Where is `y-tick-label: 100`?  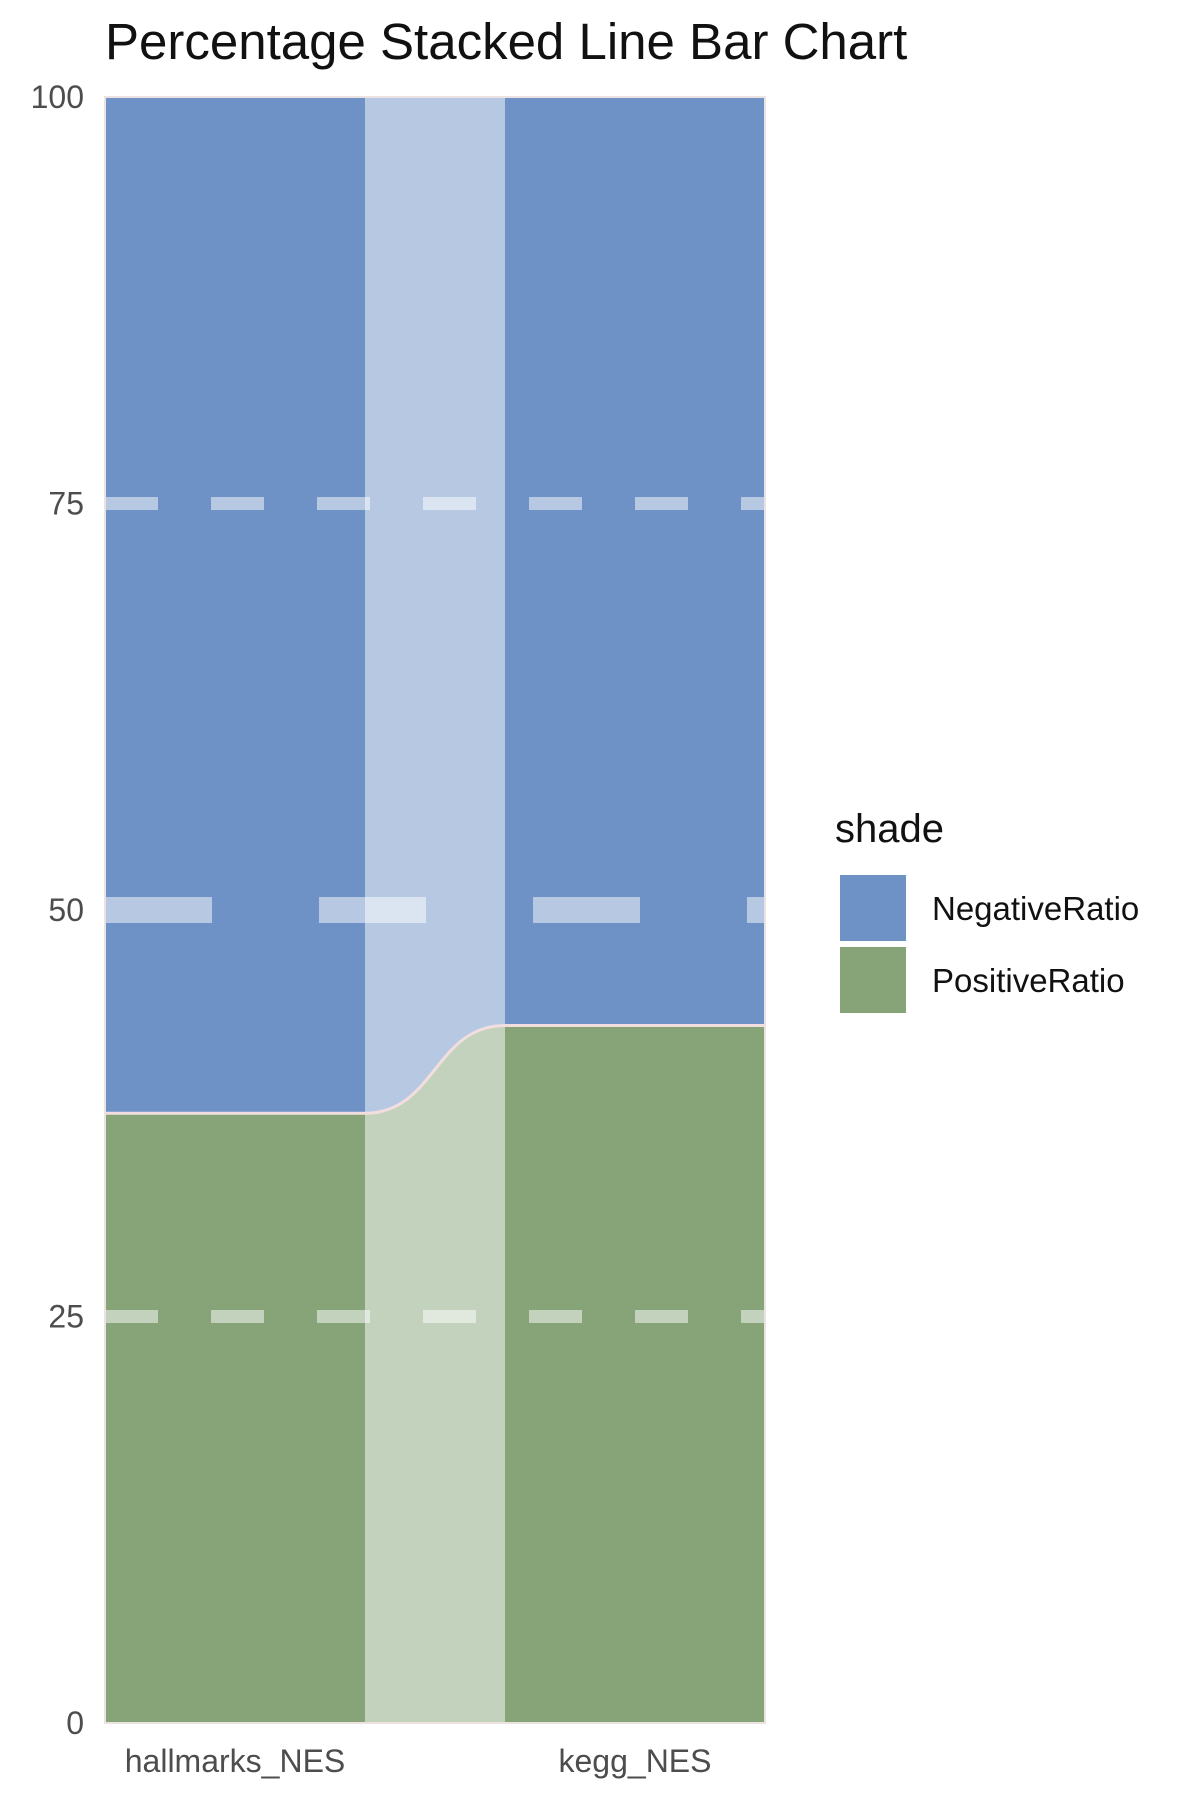
y-tick-label: 100 is located at coordinates (57, 97).